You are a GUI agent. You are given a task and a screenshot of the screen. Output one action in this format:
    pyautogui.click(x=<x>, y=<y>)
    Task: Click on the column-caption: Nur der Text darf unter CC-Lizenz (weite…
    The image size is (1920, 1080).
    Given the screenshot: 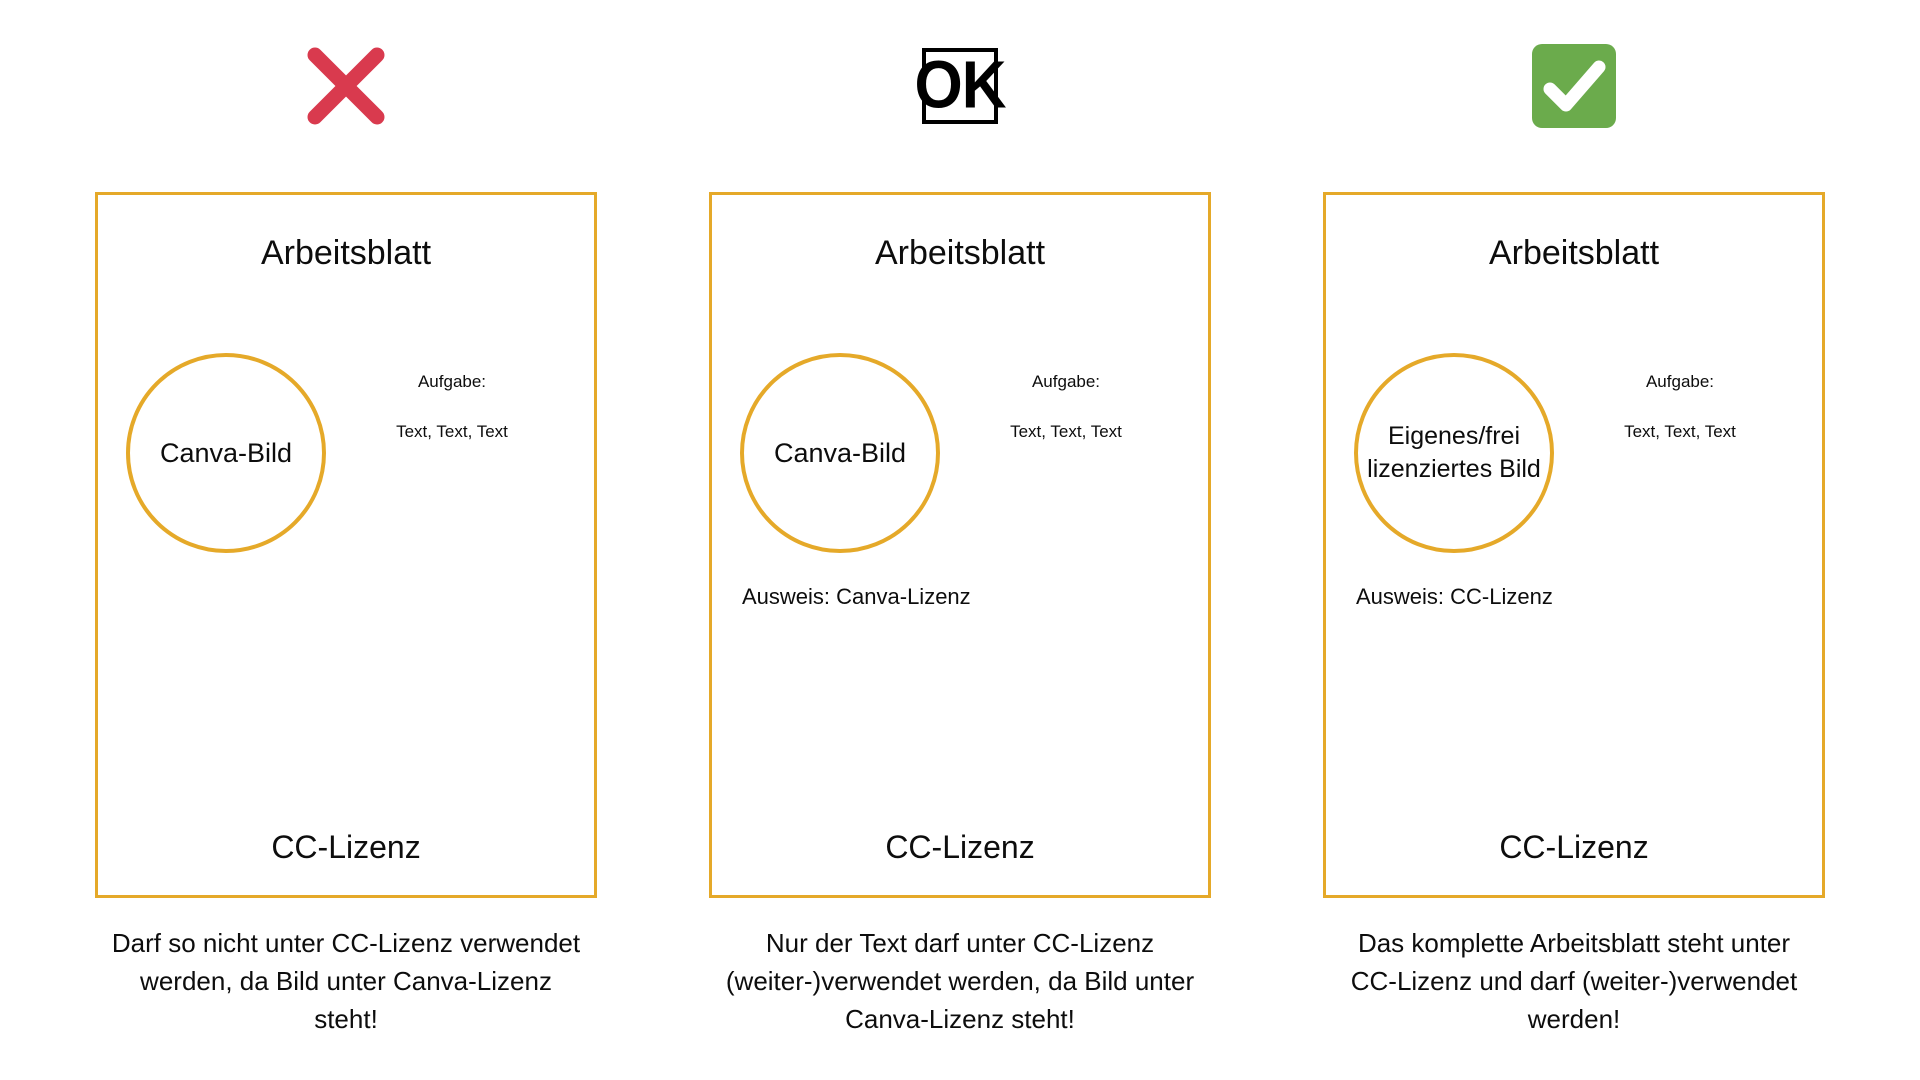 What is the action you would take?
    pyautogui.click(x=960, y=981)
    